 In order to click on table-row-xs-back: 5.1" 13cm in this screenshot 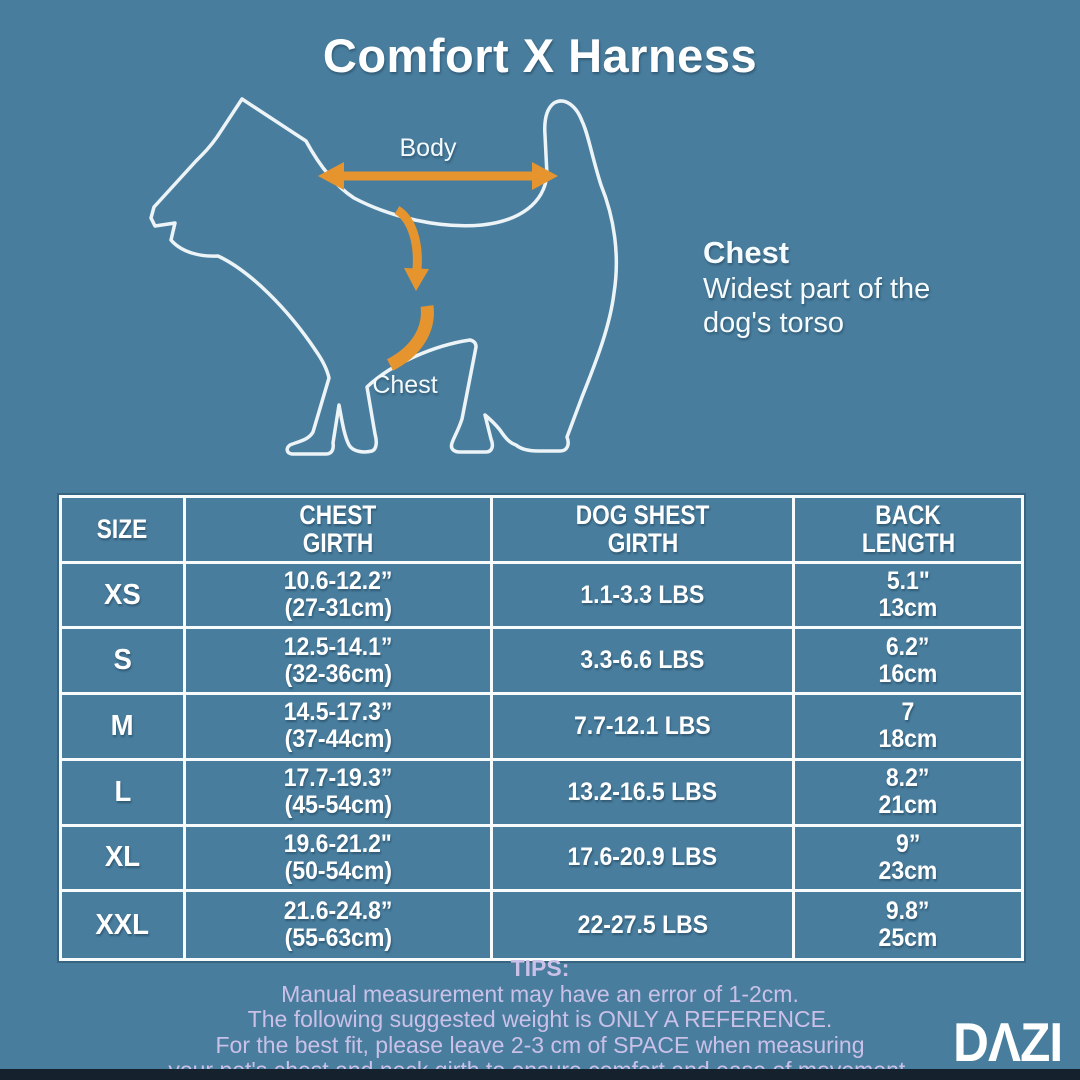, I will do `click(908, 597)`.